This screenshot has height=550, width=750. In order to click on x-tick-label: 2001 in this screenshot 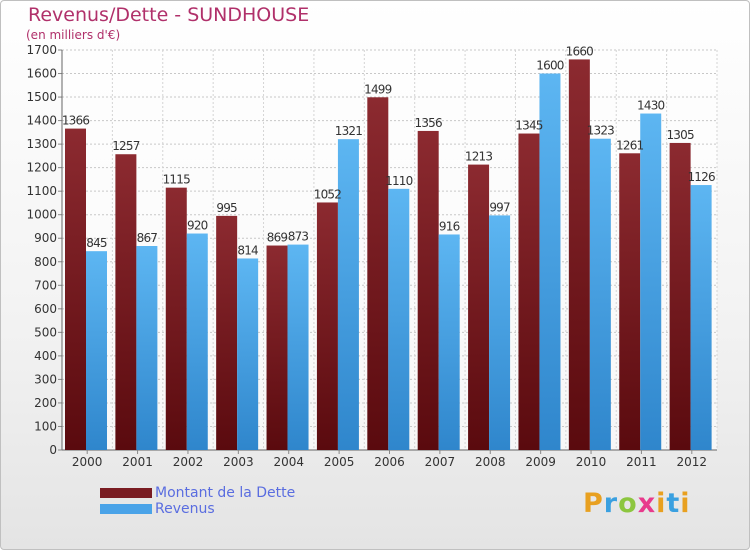, I will do `click(137, 462)`.